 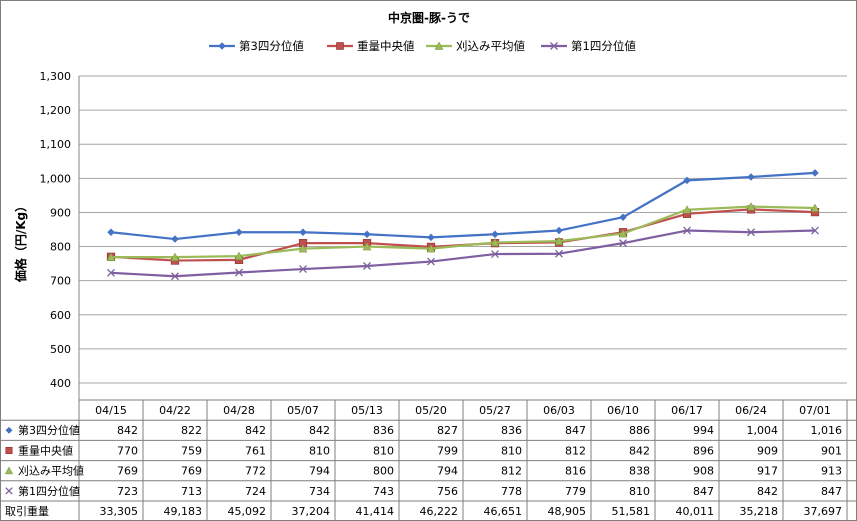 What do you see at coordinates (827, 430) in the screenshot?
I see `table-cell: 1,016` at bounding box center [827, 430].